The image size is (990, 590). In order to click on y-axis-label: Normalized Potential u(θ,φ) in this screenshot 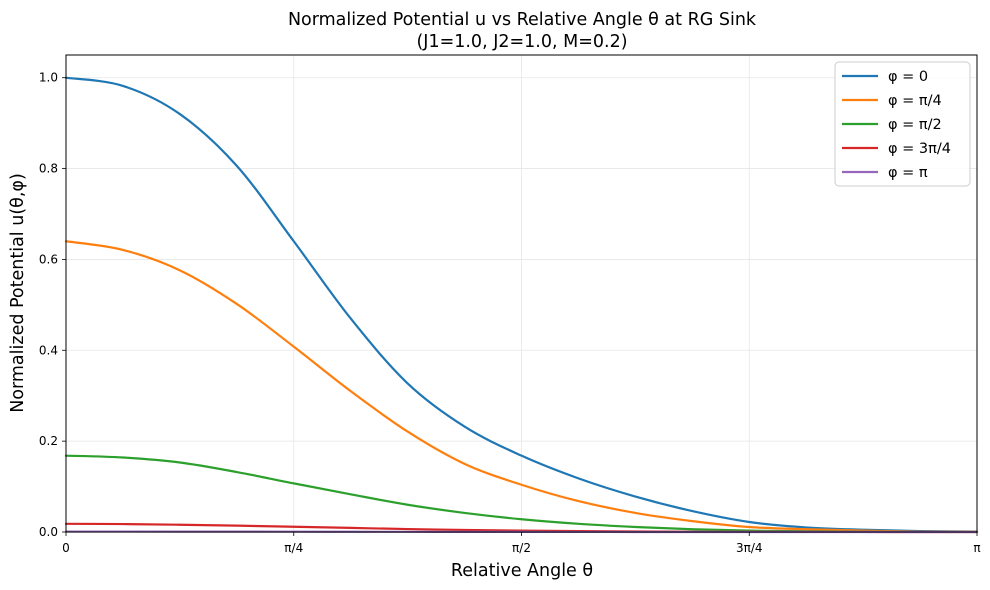, I will do `click(18, 293)`.